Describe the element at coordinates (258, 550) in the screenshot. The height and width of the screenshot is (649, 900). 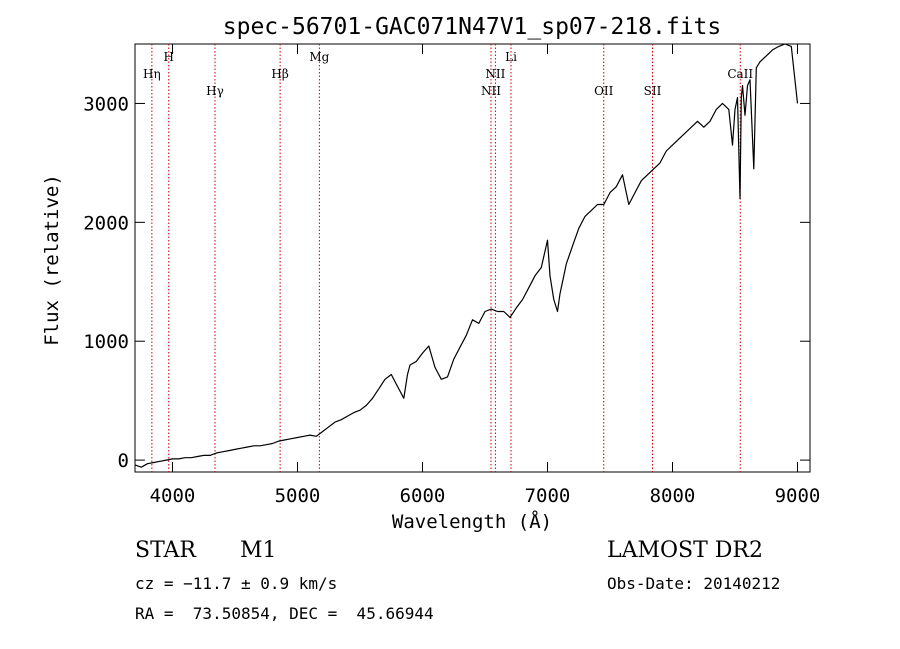
I see `object-subclass: M1` at that location.